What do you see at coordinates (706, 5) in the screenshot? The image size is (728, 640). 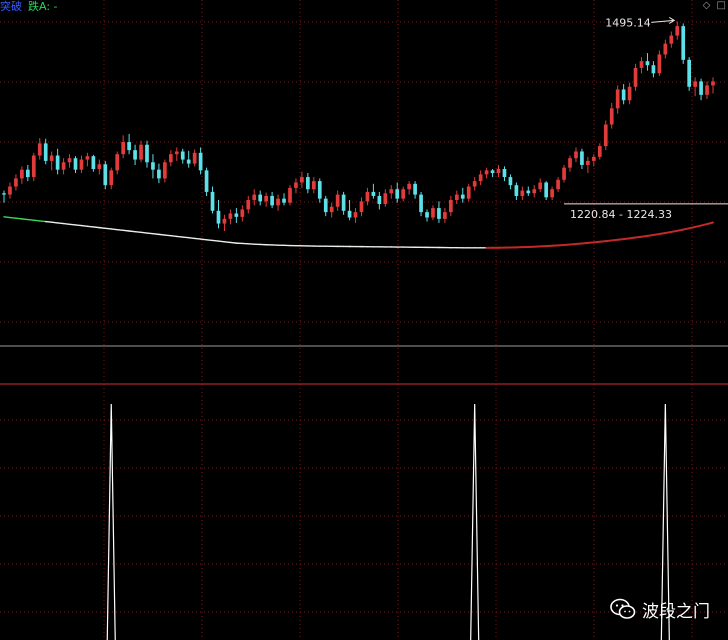 I see `diamond-icon: ◇` at bounding box center [706, 5].